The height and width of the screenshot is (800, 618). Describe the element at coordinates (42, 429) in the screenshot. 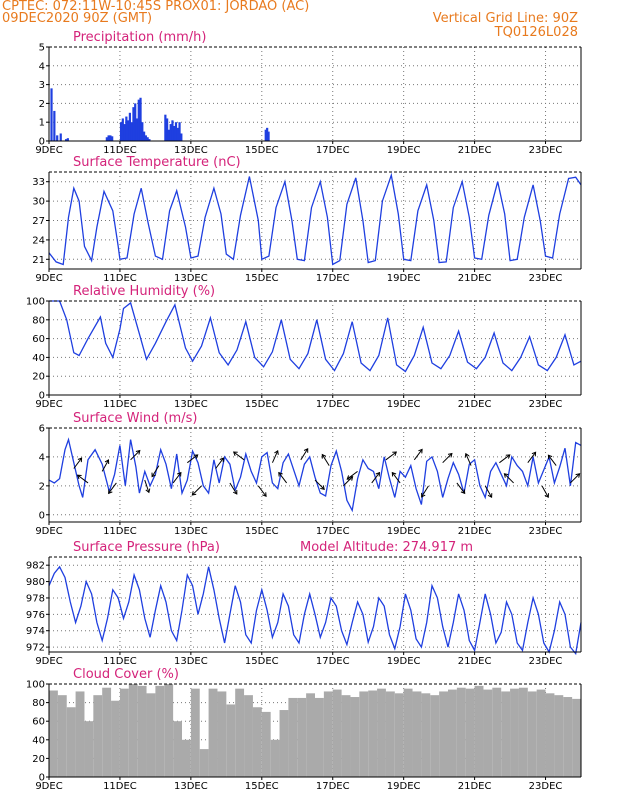

I see `y-tick-label: 6` at that location.